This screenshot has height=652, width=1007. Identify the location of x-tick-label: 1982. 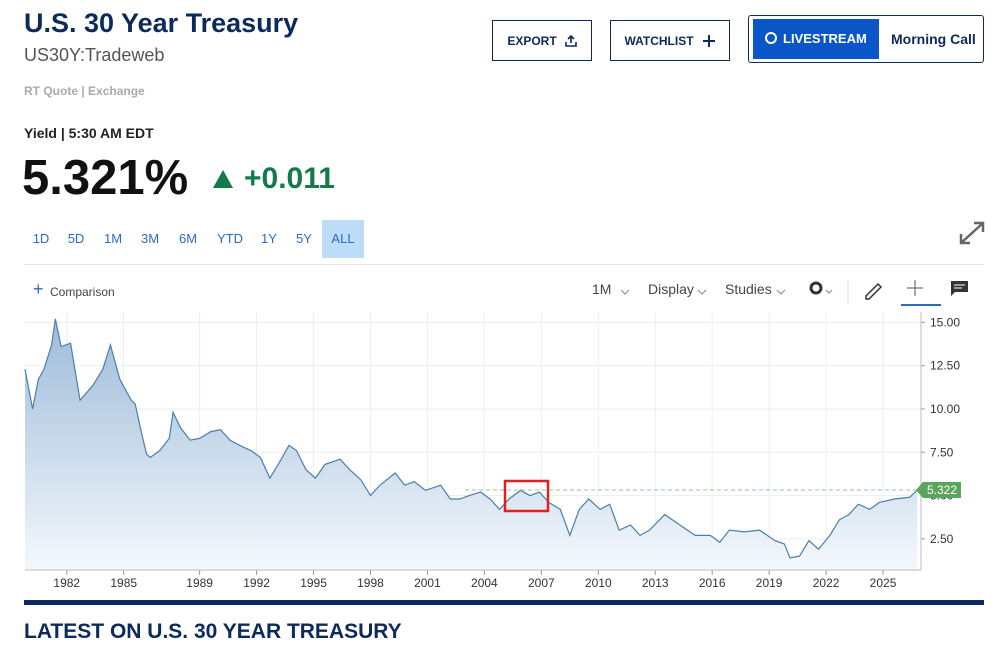
(66, 583).